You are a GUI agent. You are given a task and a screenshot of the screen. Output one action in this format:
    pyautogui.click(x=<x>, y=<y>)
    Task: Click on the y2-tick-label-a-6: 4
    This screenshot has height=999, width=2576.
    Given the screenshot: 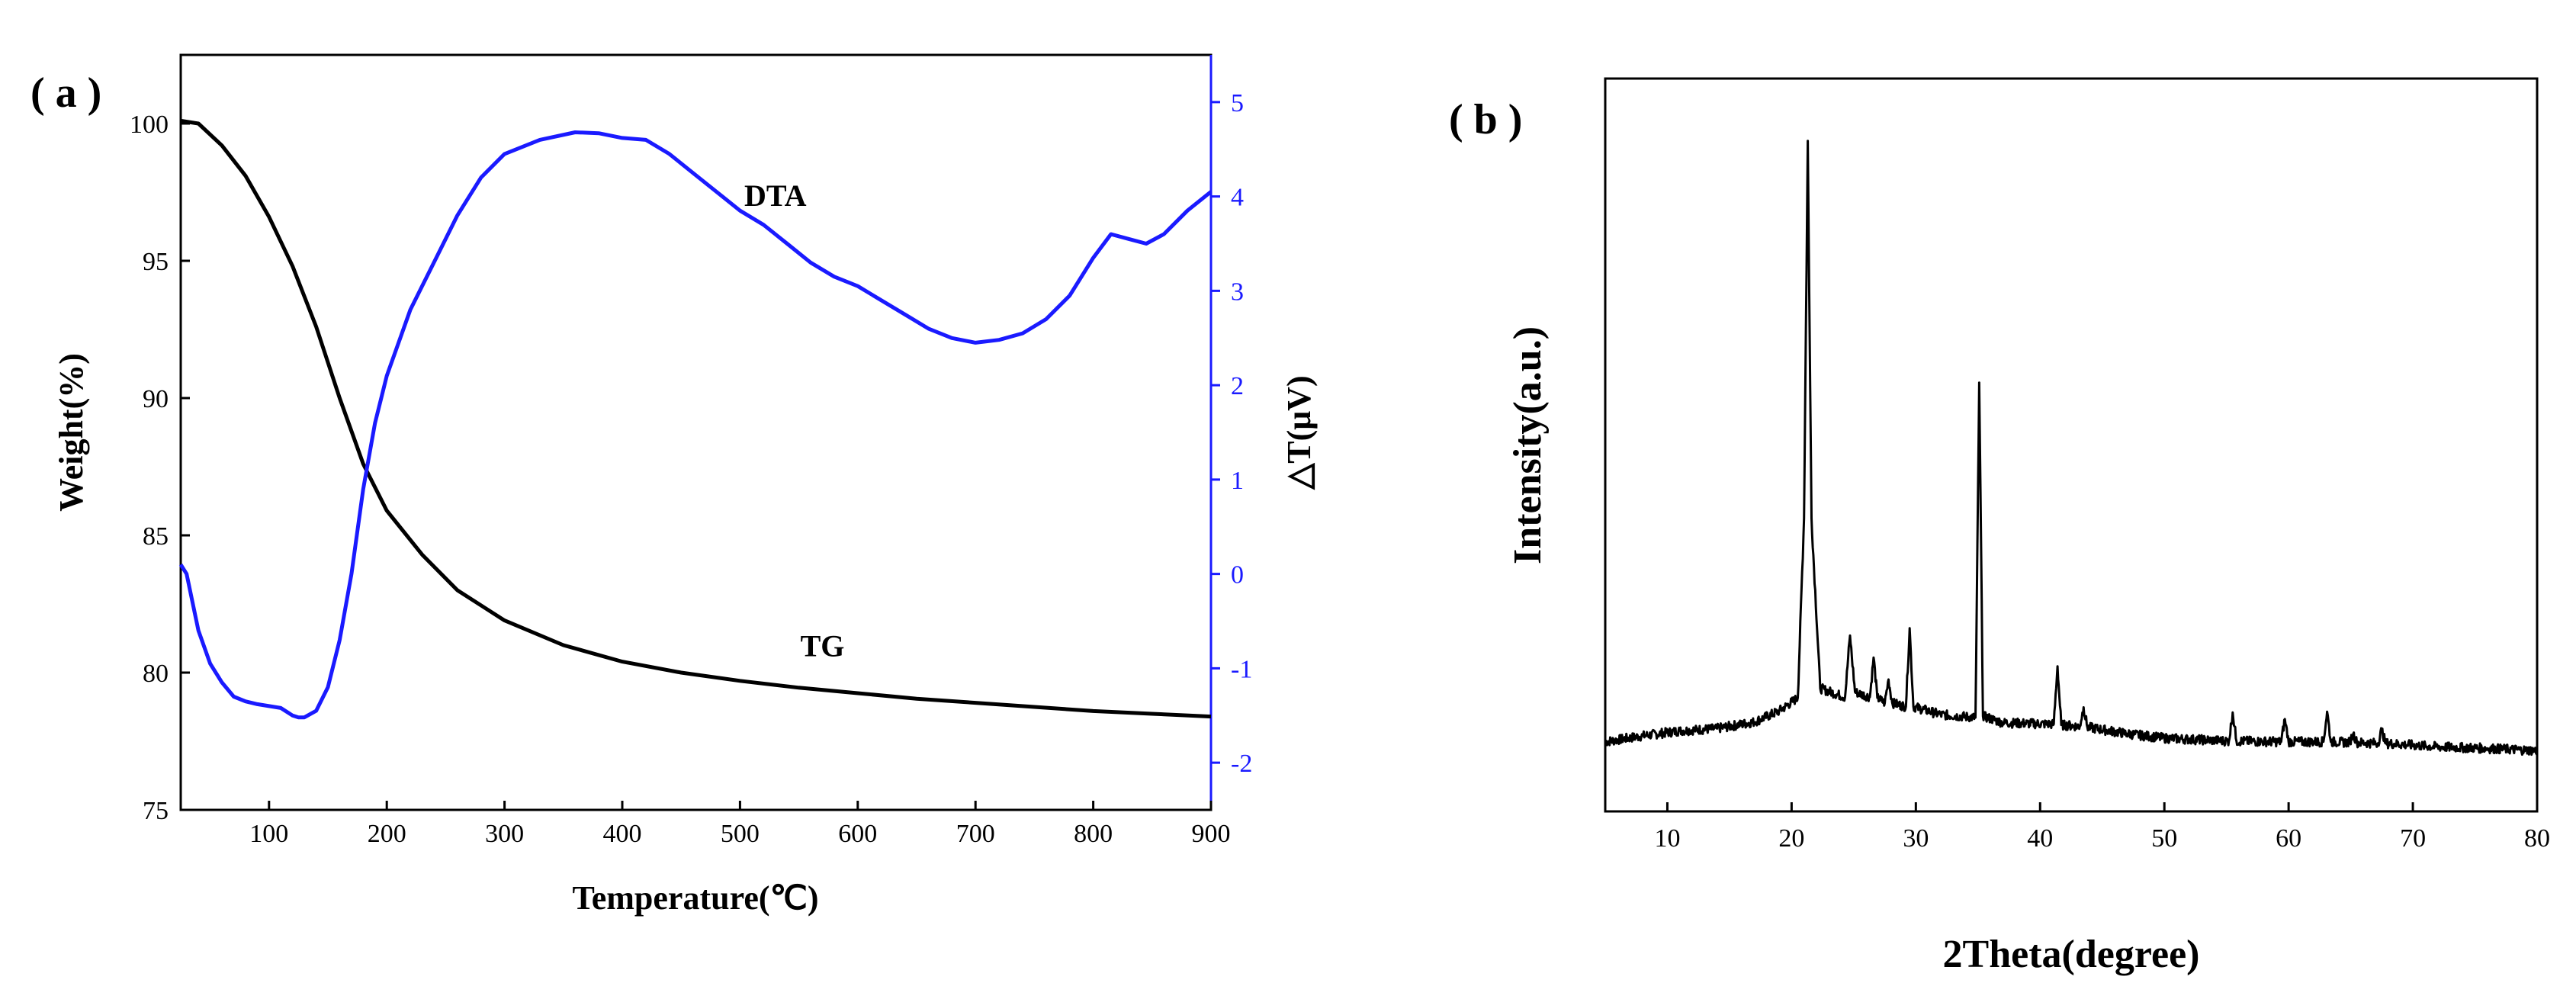 What is the action you would take?
    pyautogui.click(x=1237, y=198)
    